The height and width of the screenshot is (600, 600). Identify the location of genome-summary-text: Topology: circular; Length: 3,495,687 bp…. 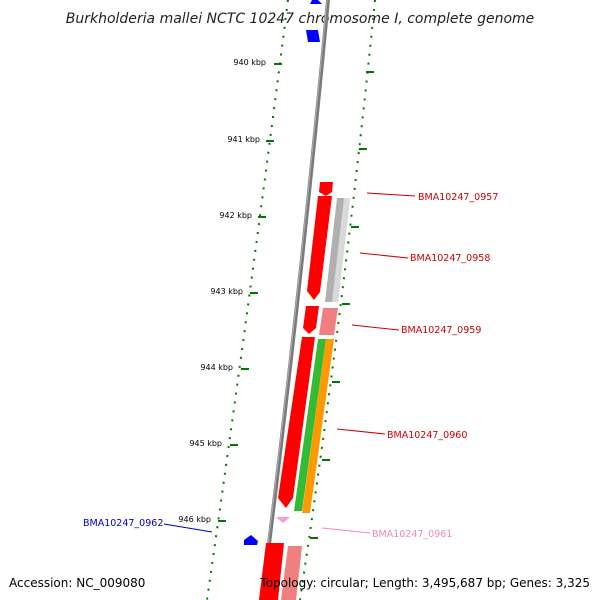
(424, 583).